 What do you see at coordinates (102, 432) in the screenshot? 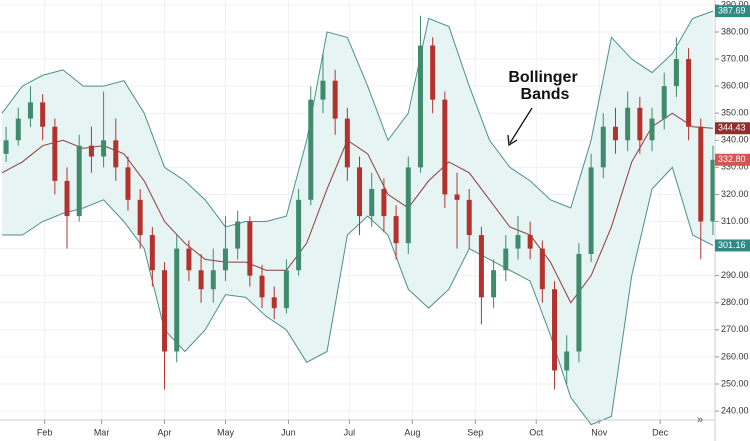
I see `x-tick-label: Mar` at bounding box center [102, 432].